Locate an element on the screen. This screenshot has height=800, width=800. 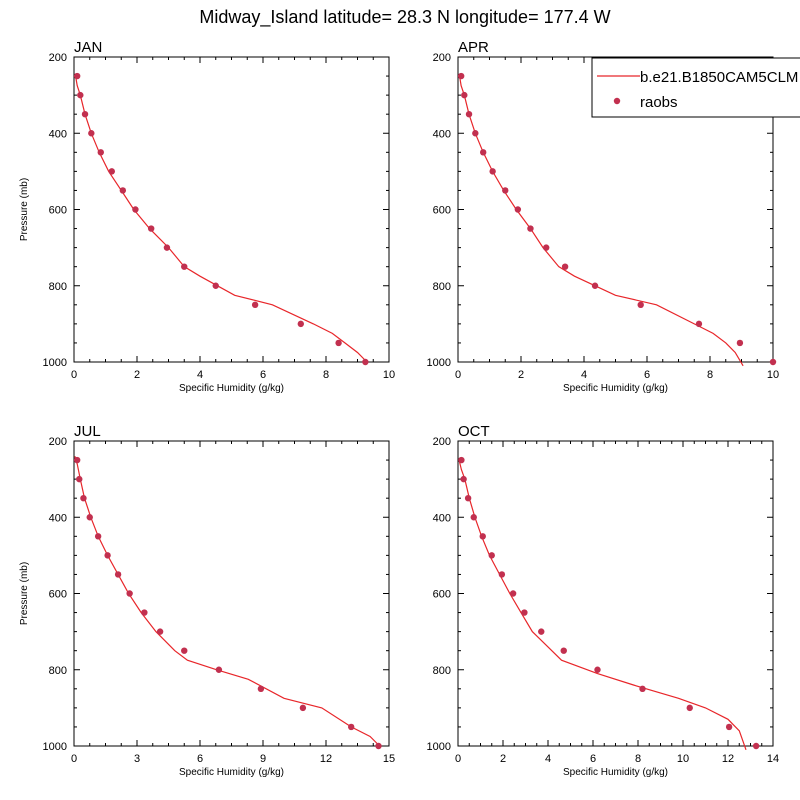
panel-title: JAN is located at coordinates (88, 47).